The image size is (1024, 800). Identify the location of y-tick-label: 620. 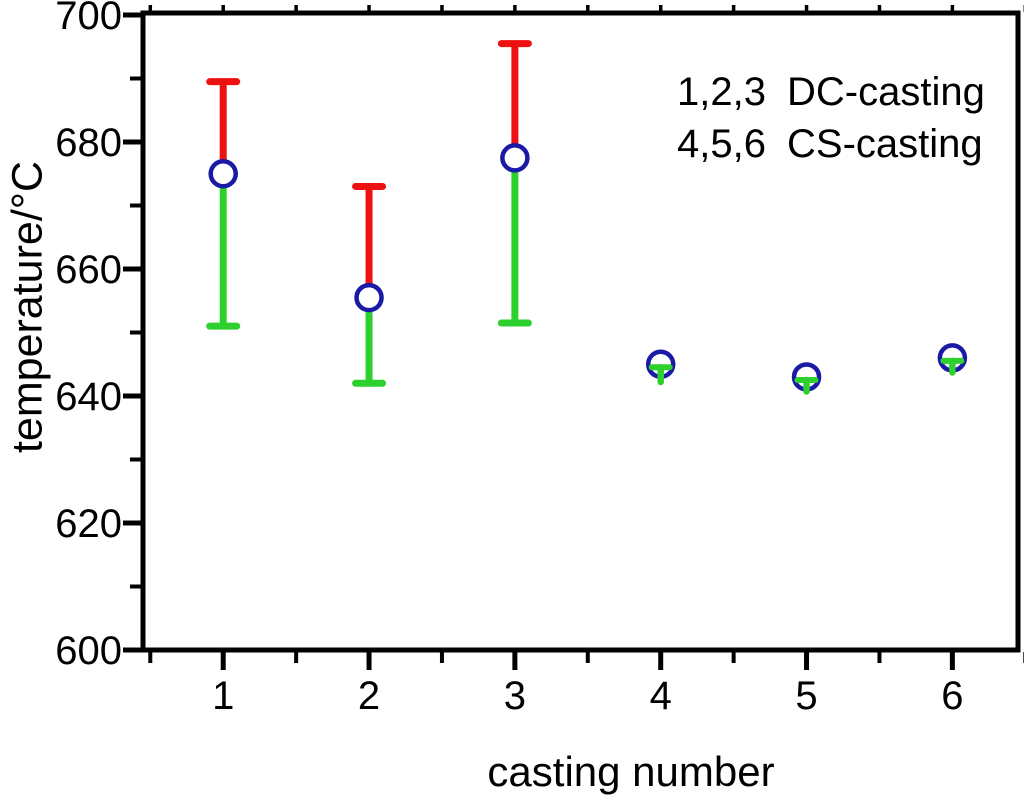
(88, 524).